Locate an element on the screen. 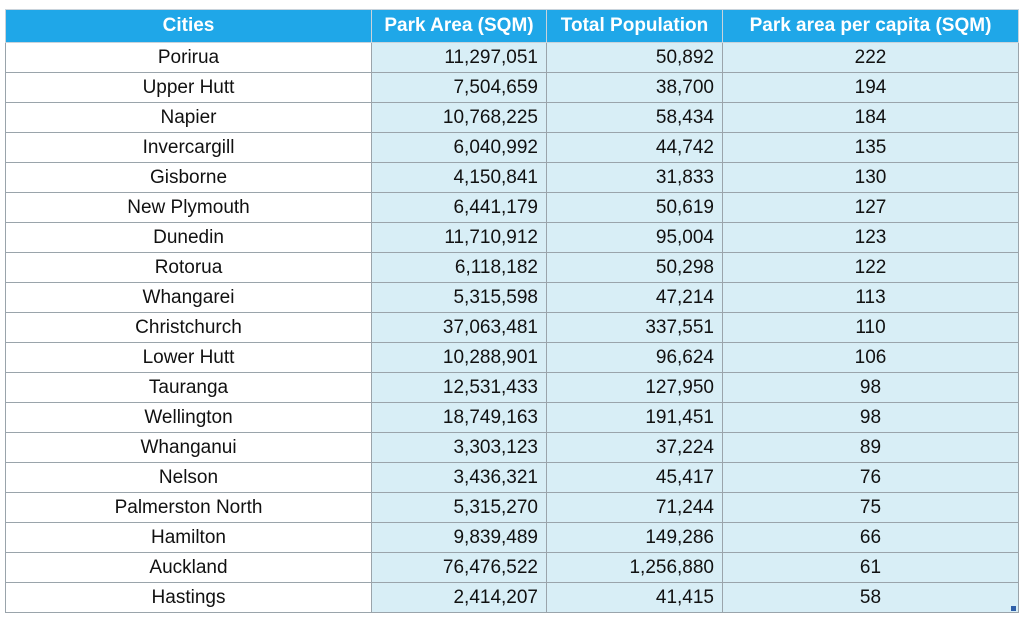 This screenshot has width=1025, height=620. table-row: Rotorua 6,118,182 50,298 122 is located at coordinates (512, 267).